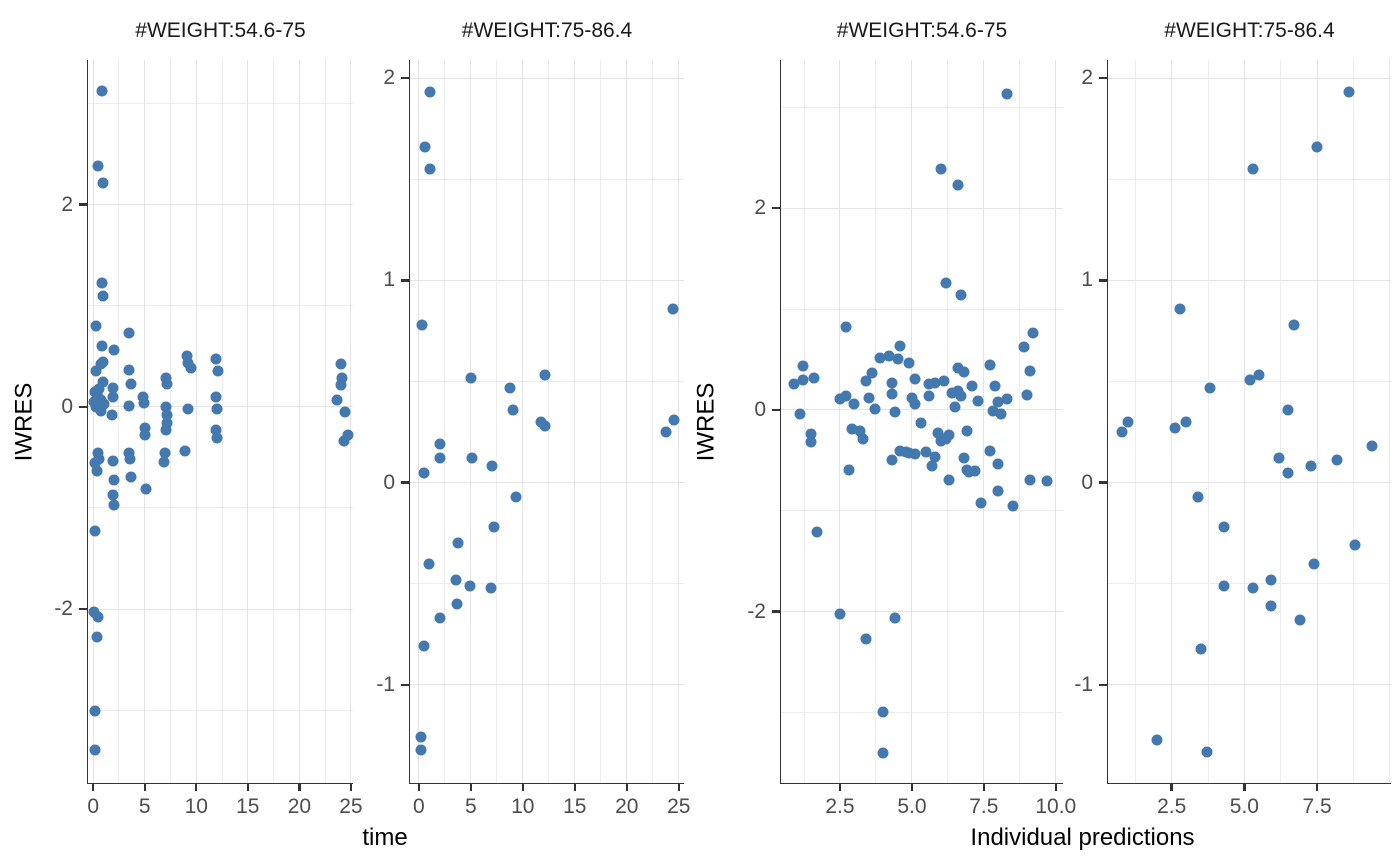 This screenshot has width=1400, height=866. What do you see at coordinates (67, 204) in the screenshot?
I see `y-axis-tick-label: 2` at bounding box center [67, 204].